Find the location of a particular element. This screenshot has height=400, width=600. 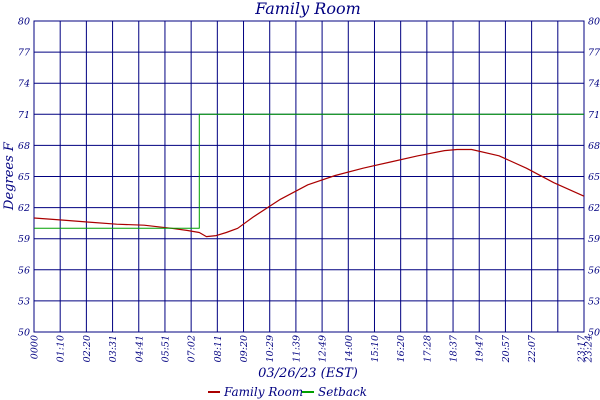

x-tick-label: 20:57 is located at coordinates (506, 348).